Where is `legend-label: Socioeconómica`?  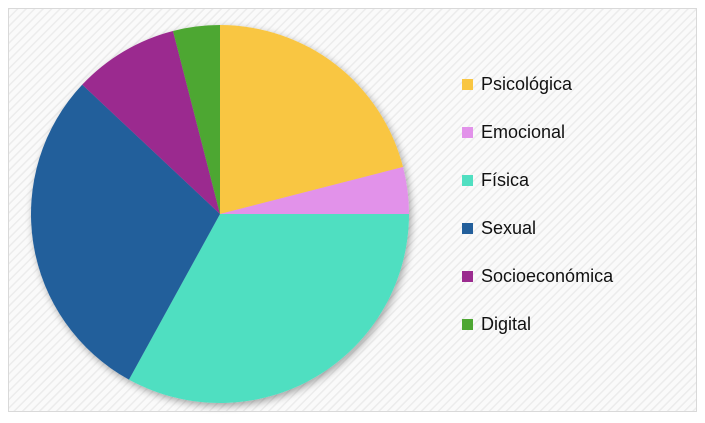
legend-label: Socioeconómica is located at coordinates (547, 276).